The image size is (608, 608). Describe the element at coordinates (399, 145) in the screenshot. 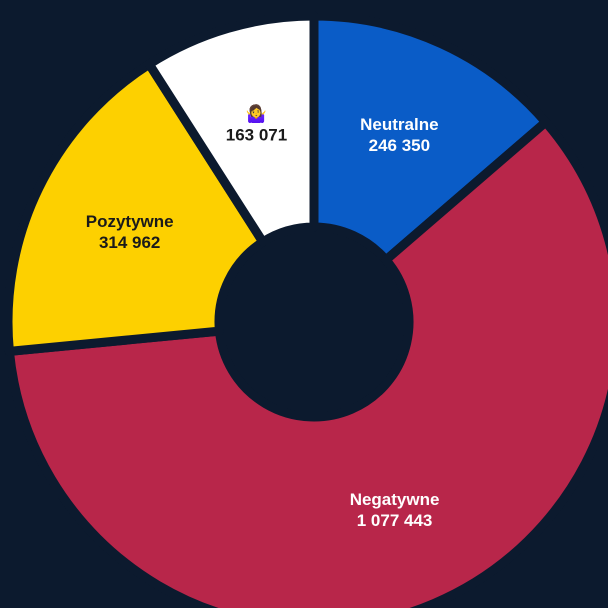

I see `slice-value: 246 350` at that location.